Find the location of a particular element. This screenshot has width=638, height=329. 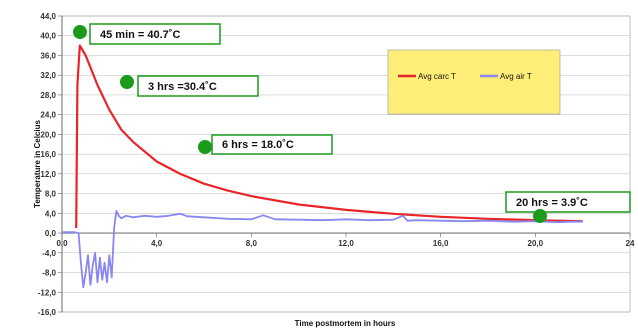

callout-box-6hrs is located at coordinates (272, 144).